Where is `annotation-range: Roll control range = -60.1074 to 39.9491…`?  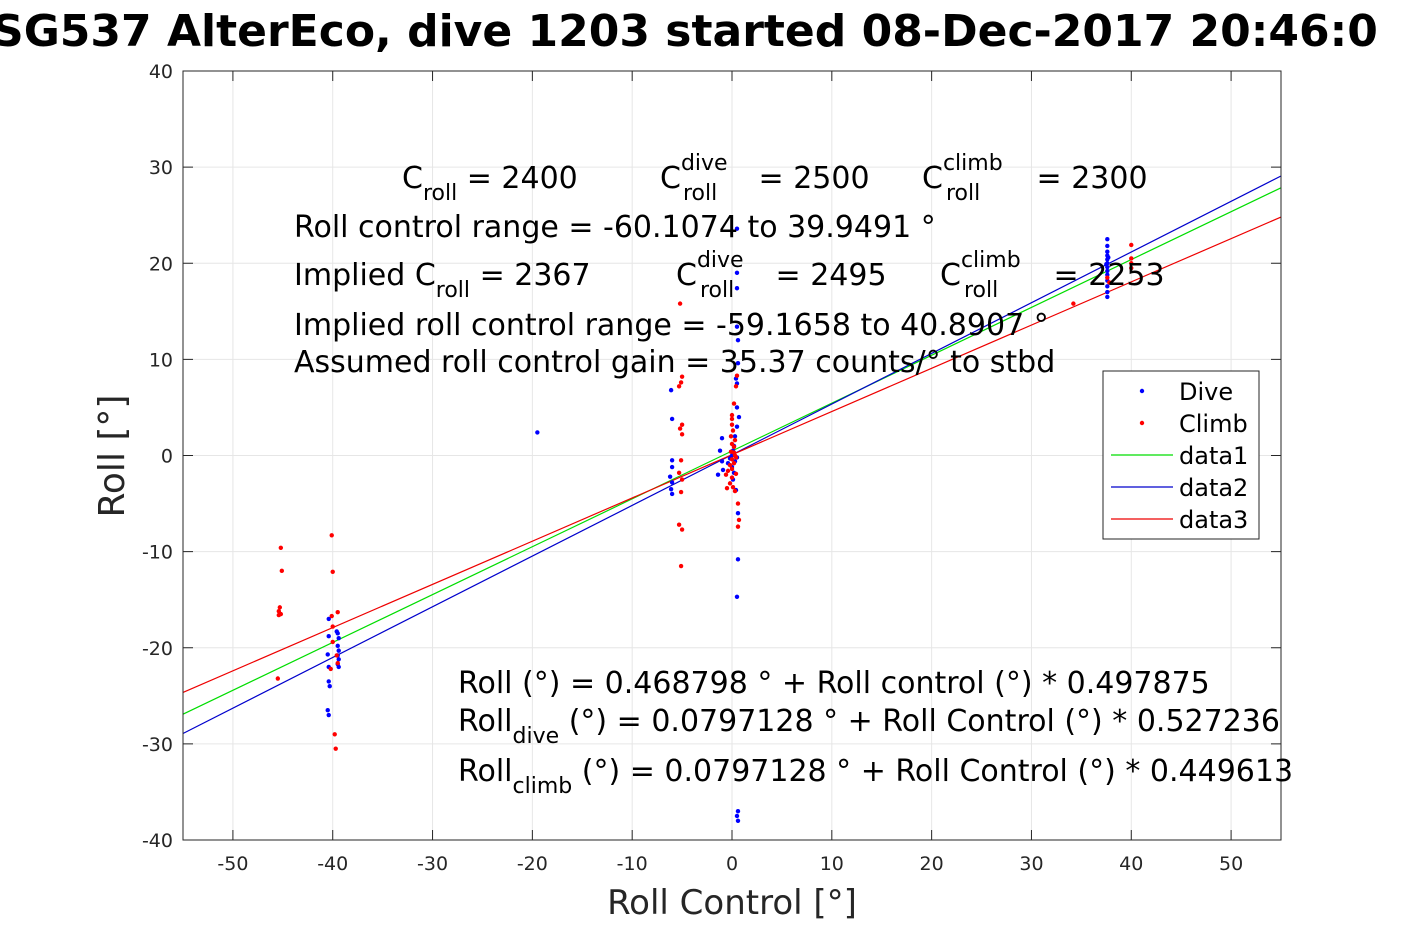 annotation-range: Roll control range = -60.1074 to 39.9491… is located at coordinates (615, 227).